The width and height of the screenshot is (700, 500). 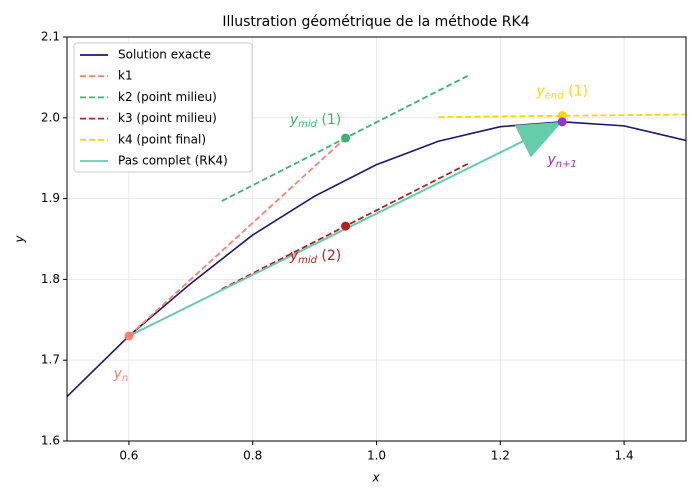 What do you see at coordinates (566, 164) in the screenshot?
I see `label-sub: n+1` at bounding box center [566, 164].